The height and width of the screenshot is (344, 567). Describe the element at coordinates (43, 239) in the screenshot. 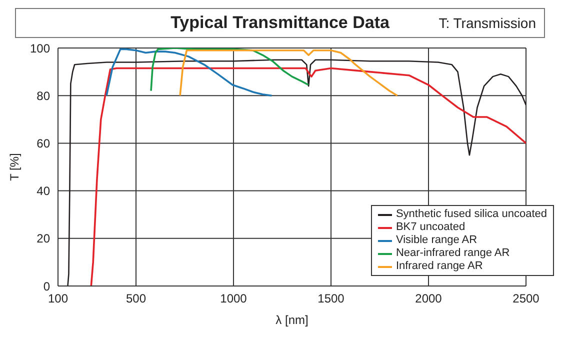

I see `y-tick-label: 20` at that location.